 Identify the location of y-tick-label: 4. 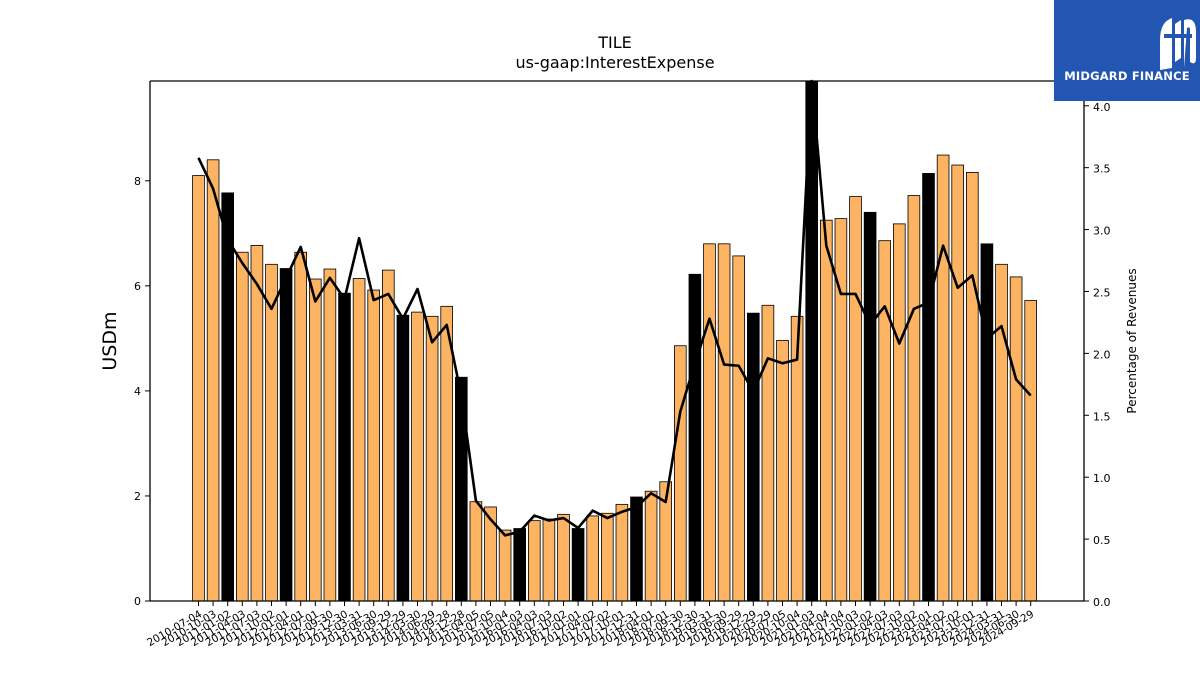
(137, 391).